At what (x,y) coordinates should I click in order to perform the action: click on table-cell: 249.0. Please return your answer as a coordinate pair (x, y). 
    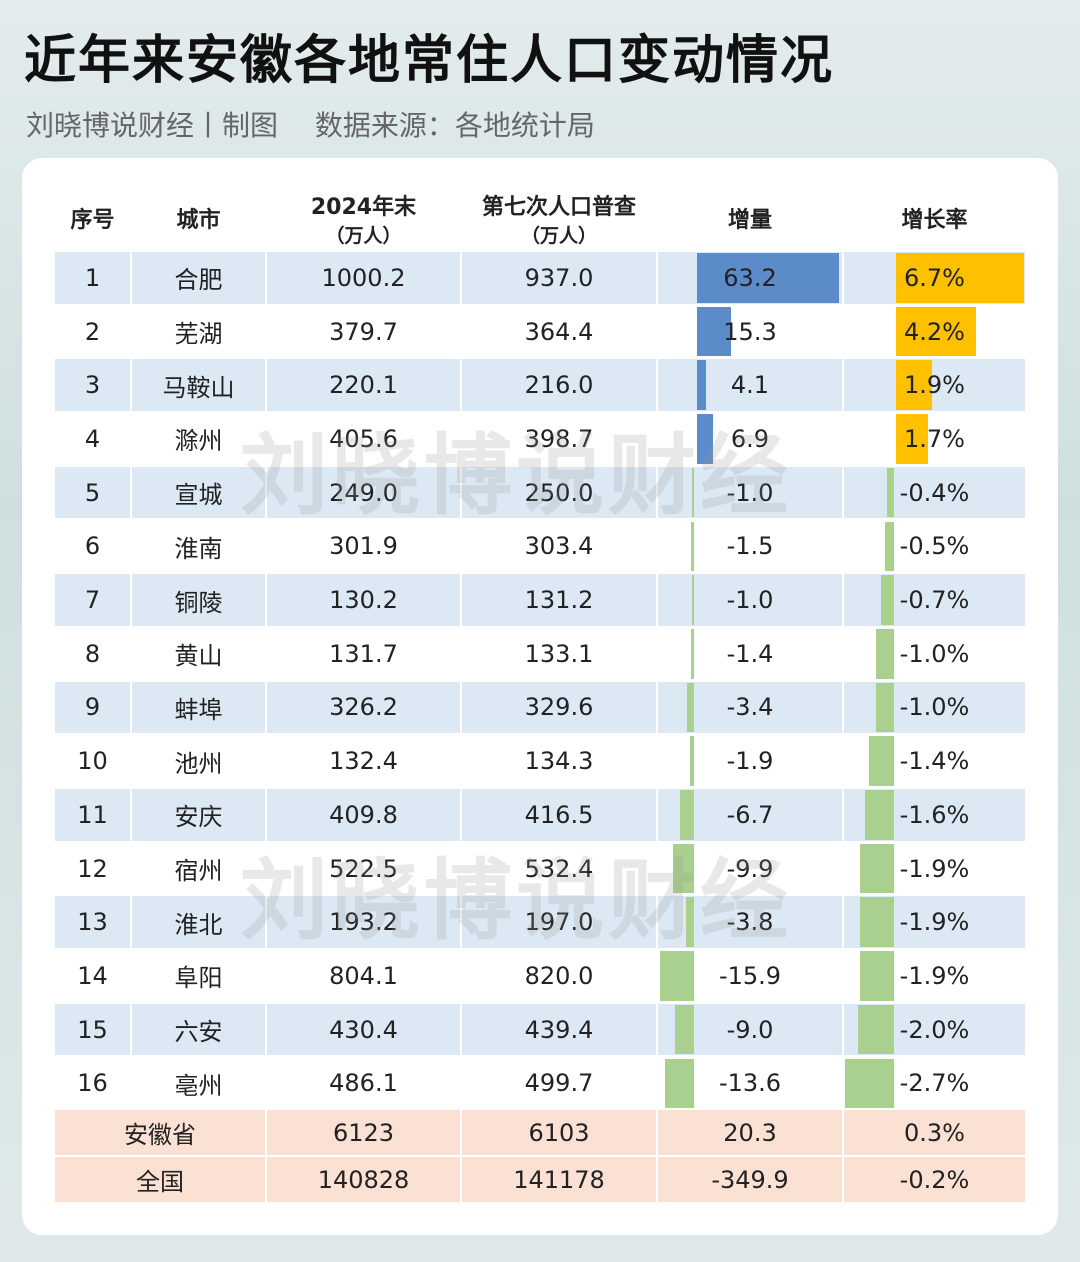
    Looking at the image, I should click on (363, 492).